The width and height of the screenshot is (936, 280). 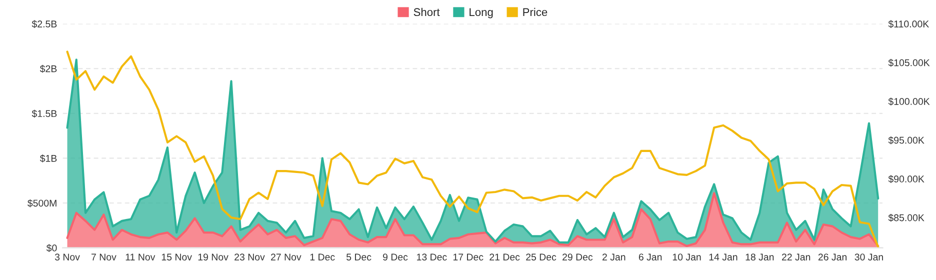 I want to click on x-tick-label: 10 Jan, so click(x=686, y=257).